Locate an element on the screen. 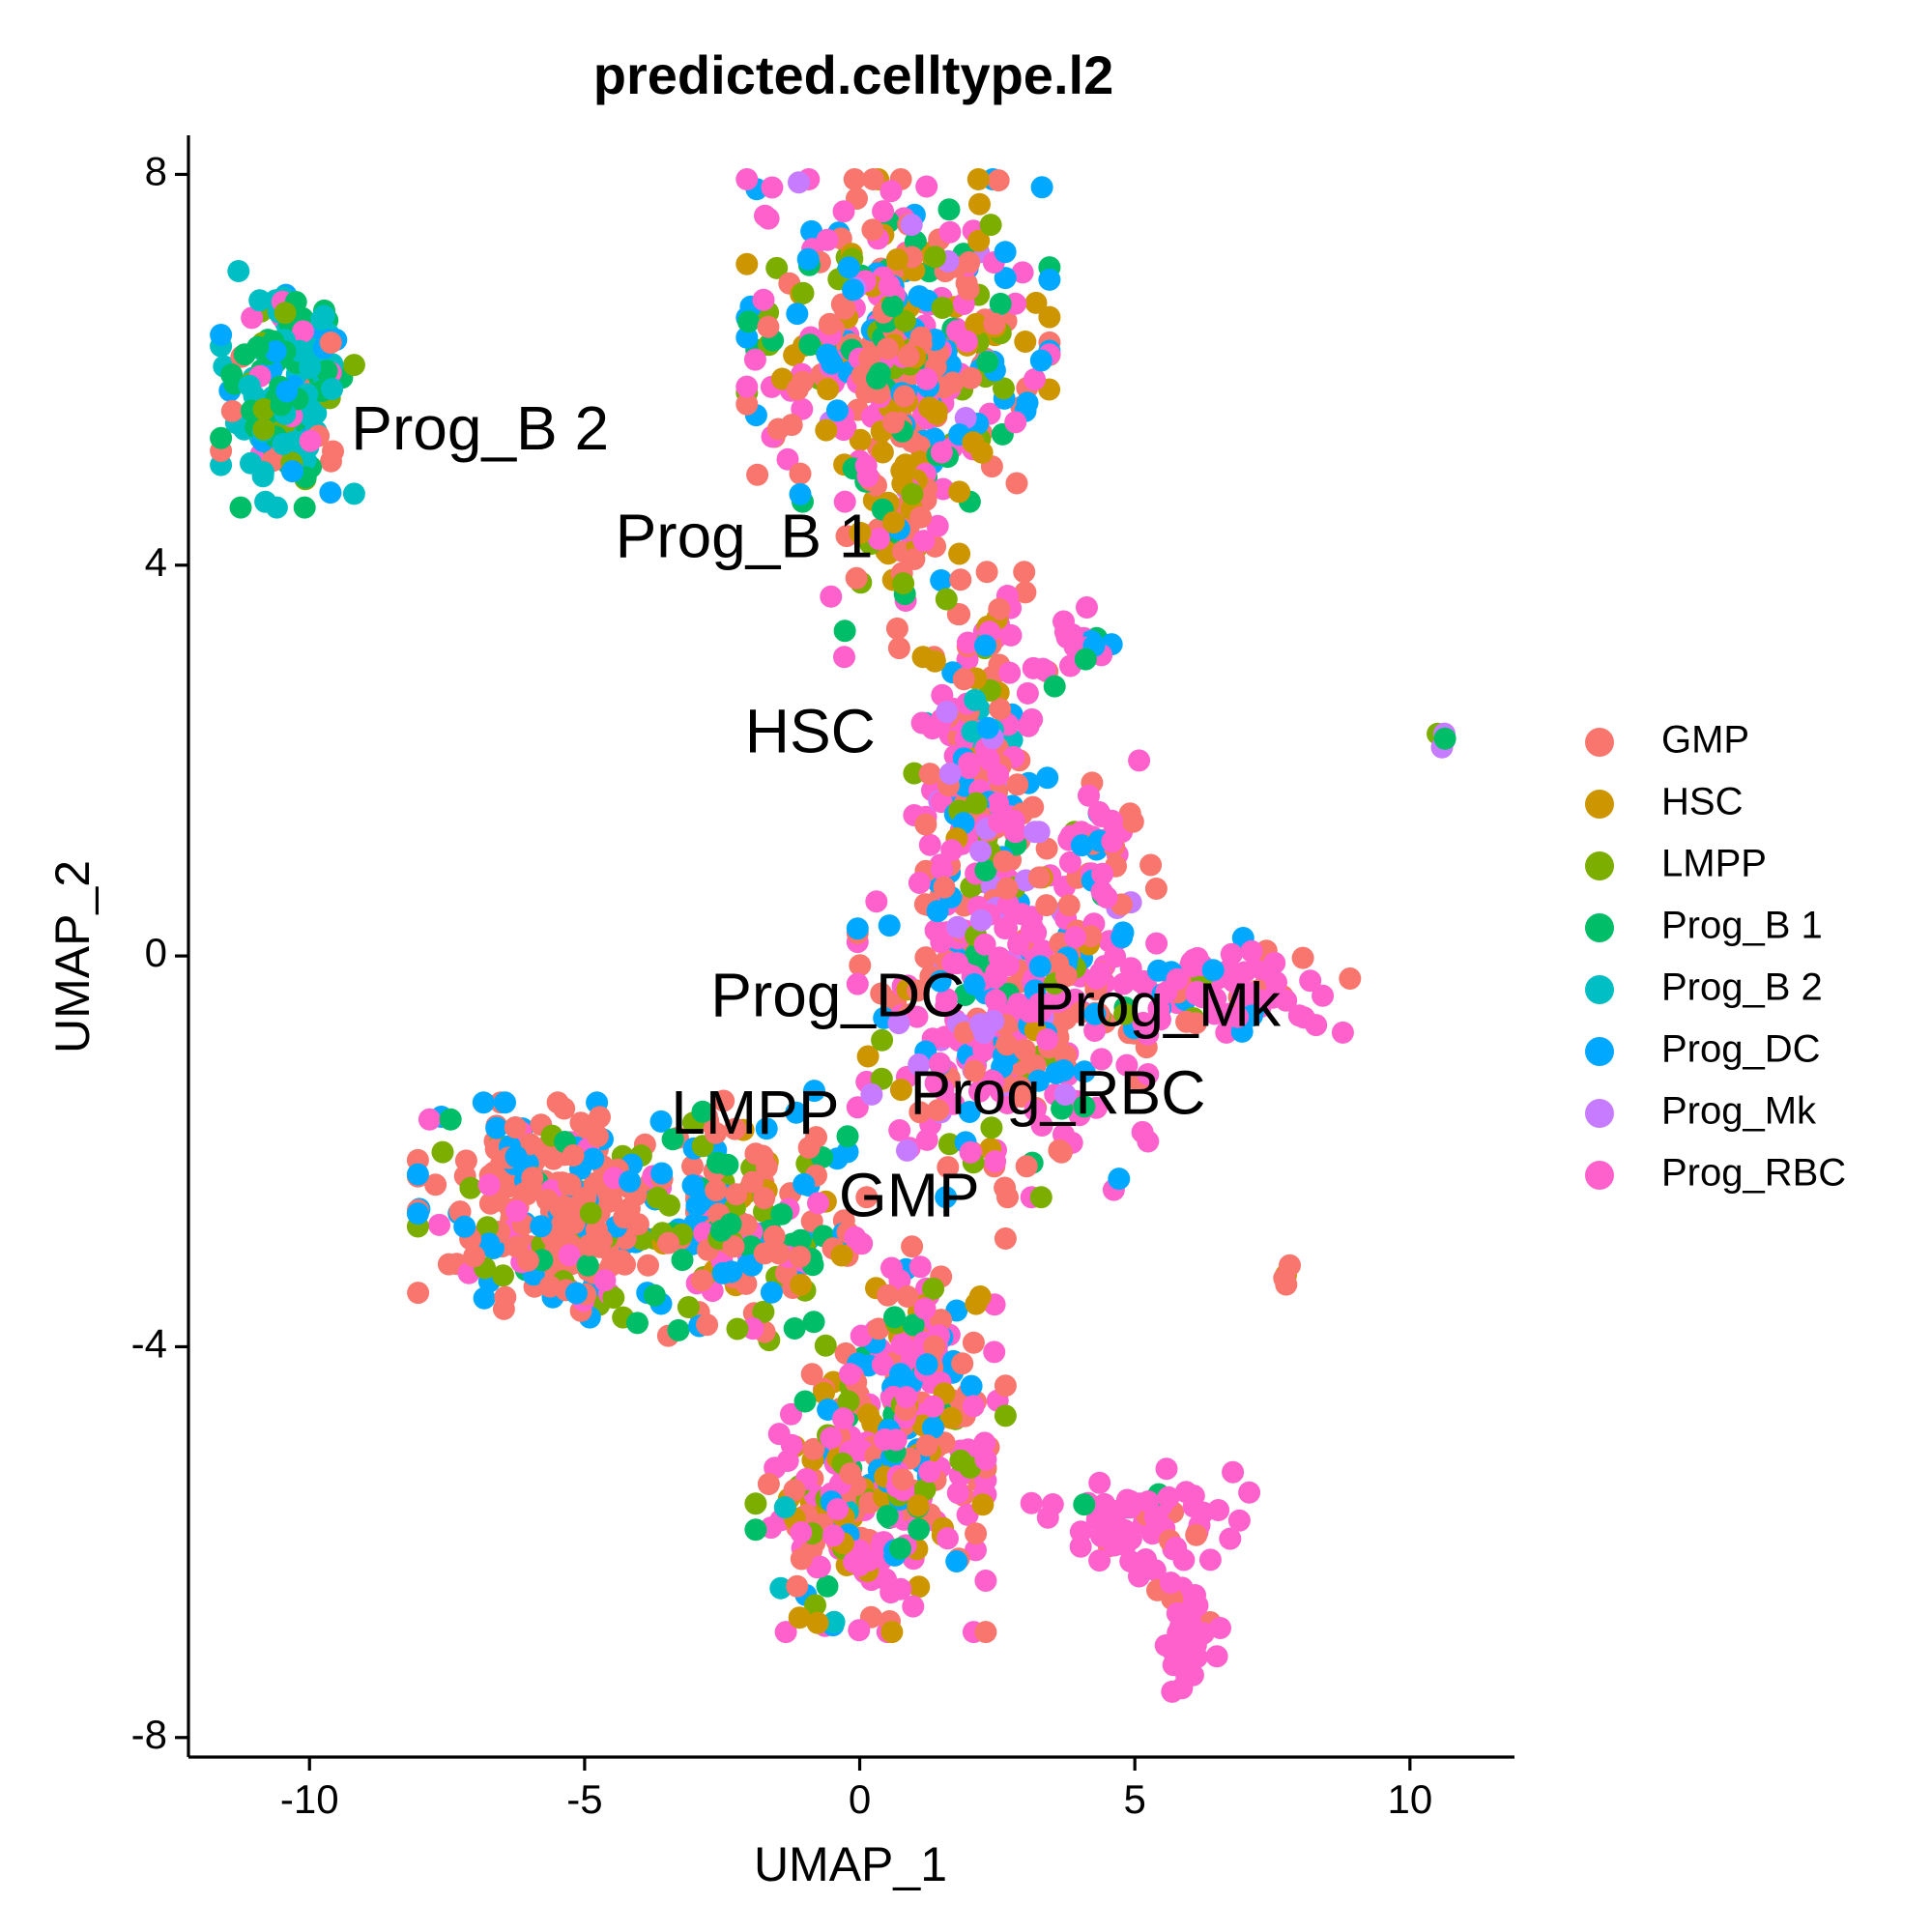 This screenshot has width=1932, height=1932. legend-label-lmpp: LMPP is located at coordinates (1714, 864).